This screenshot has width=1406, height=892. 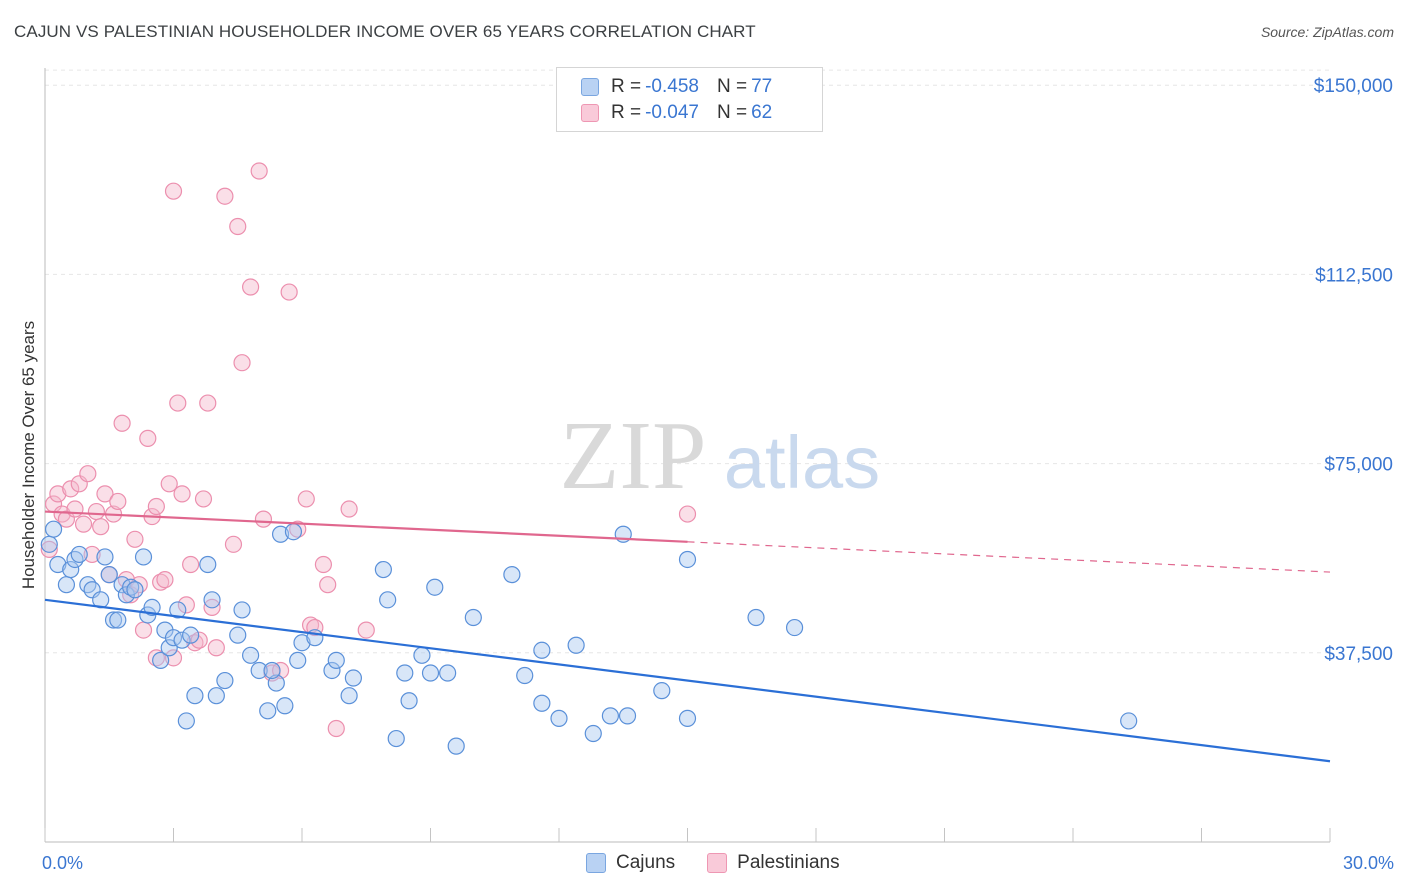 I want to click on watermark-atlas: atlas, so click(x=802, y=462).